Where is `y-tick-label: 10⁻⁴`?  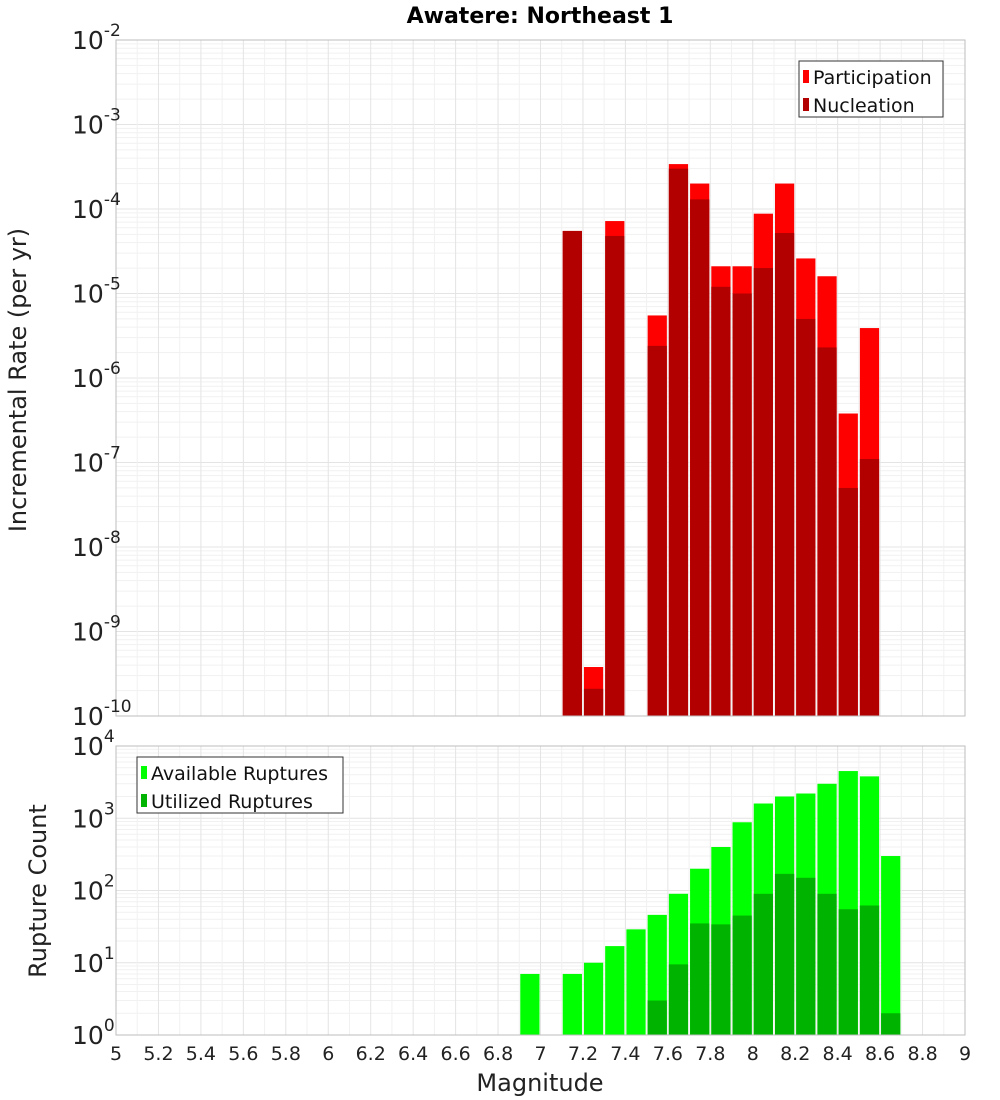 y-tick-label: 10⁻⁴ is located at coordinates (96, 207).